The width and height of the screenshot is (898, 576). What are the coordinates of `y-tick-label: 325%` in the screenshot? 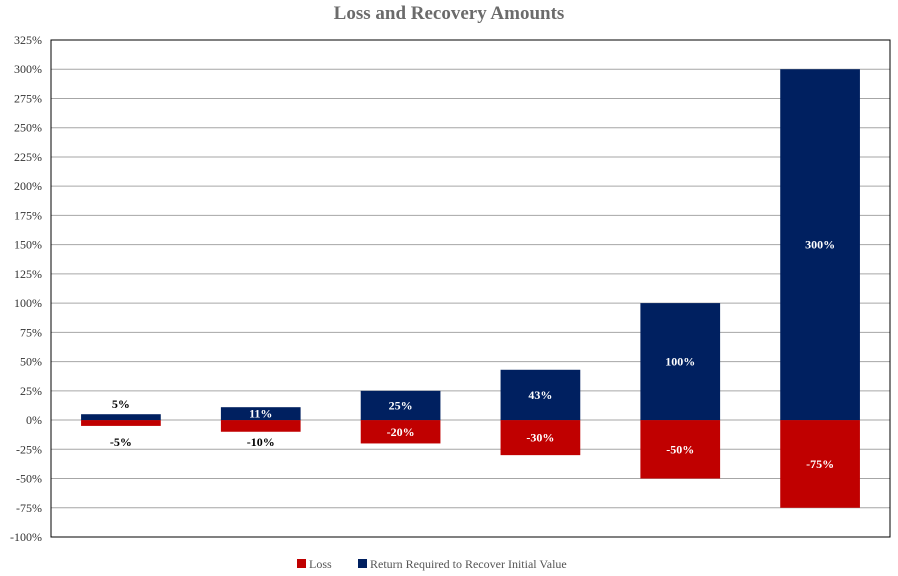 It's located at (28, 40).